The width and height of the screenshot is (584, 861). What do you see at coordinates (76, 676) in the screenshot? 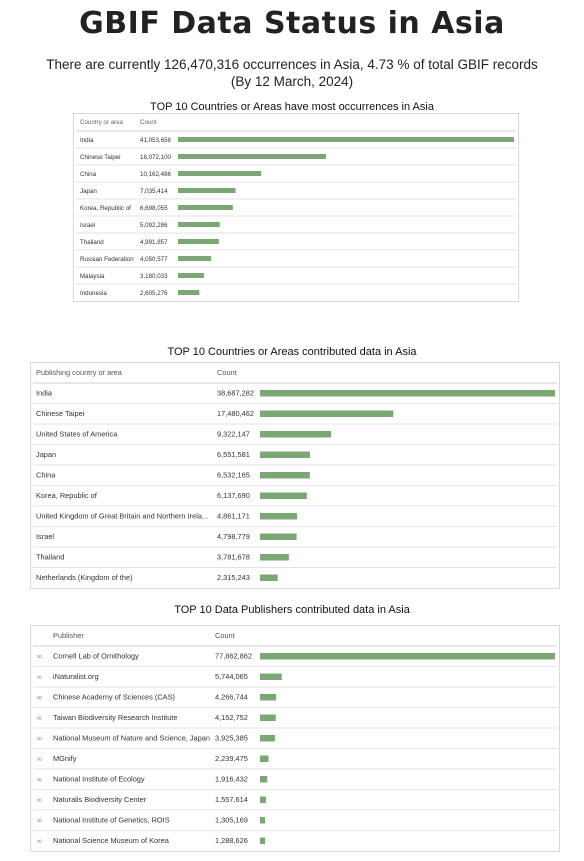
I see `category-label: iNaturalist.org` at bounding box center [76, 676].